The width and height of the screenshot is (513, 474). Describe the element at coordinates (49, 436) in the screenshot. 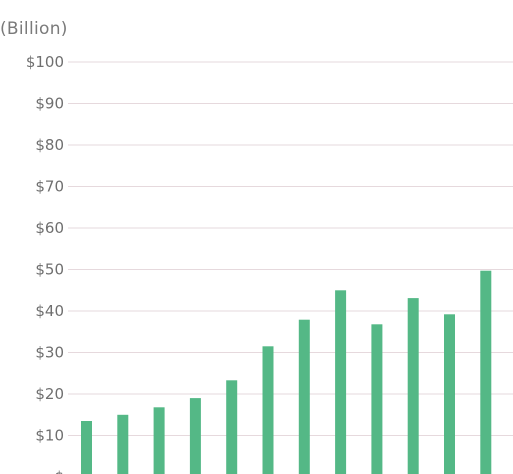

I see `y-tick-label: $10` at that location.